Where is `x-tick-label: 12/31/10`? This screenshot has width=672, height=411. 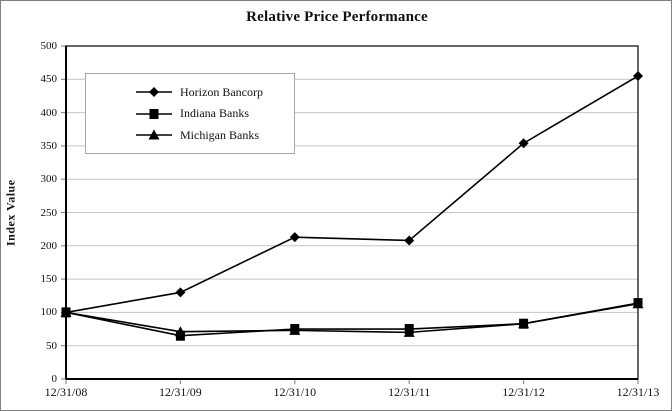
x-tick-label: 12/31/10 is located at coordinates (295, 392).